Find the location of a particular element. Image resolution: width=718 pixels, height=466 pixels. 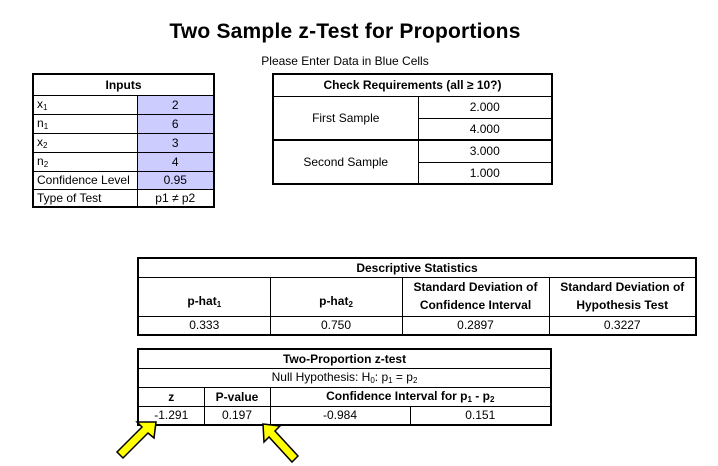

input-cell-x2: 3 is located at coordinates (175, 142).